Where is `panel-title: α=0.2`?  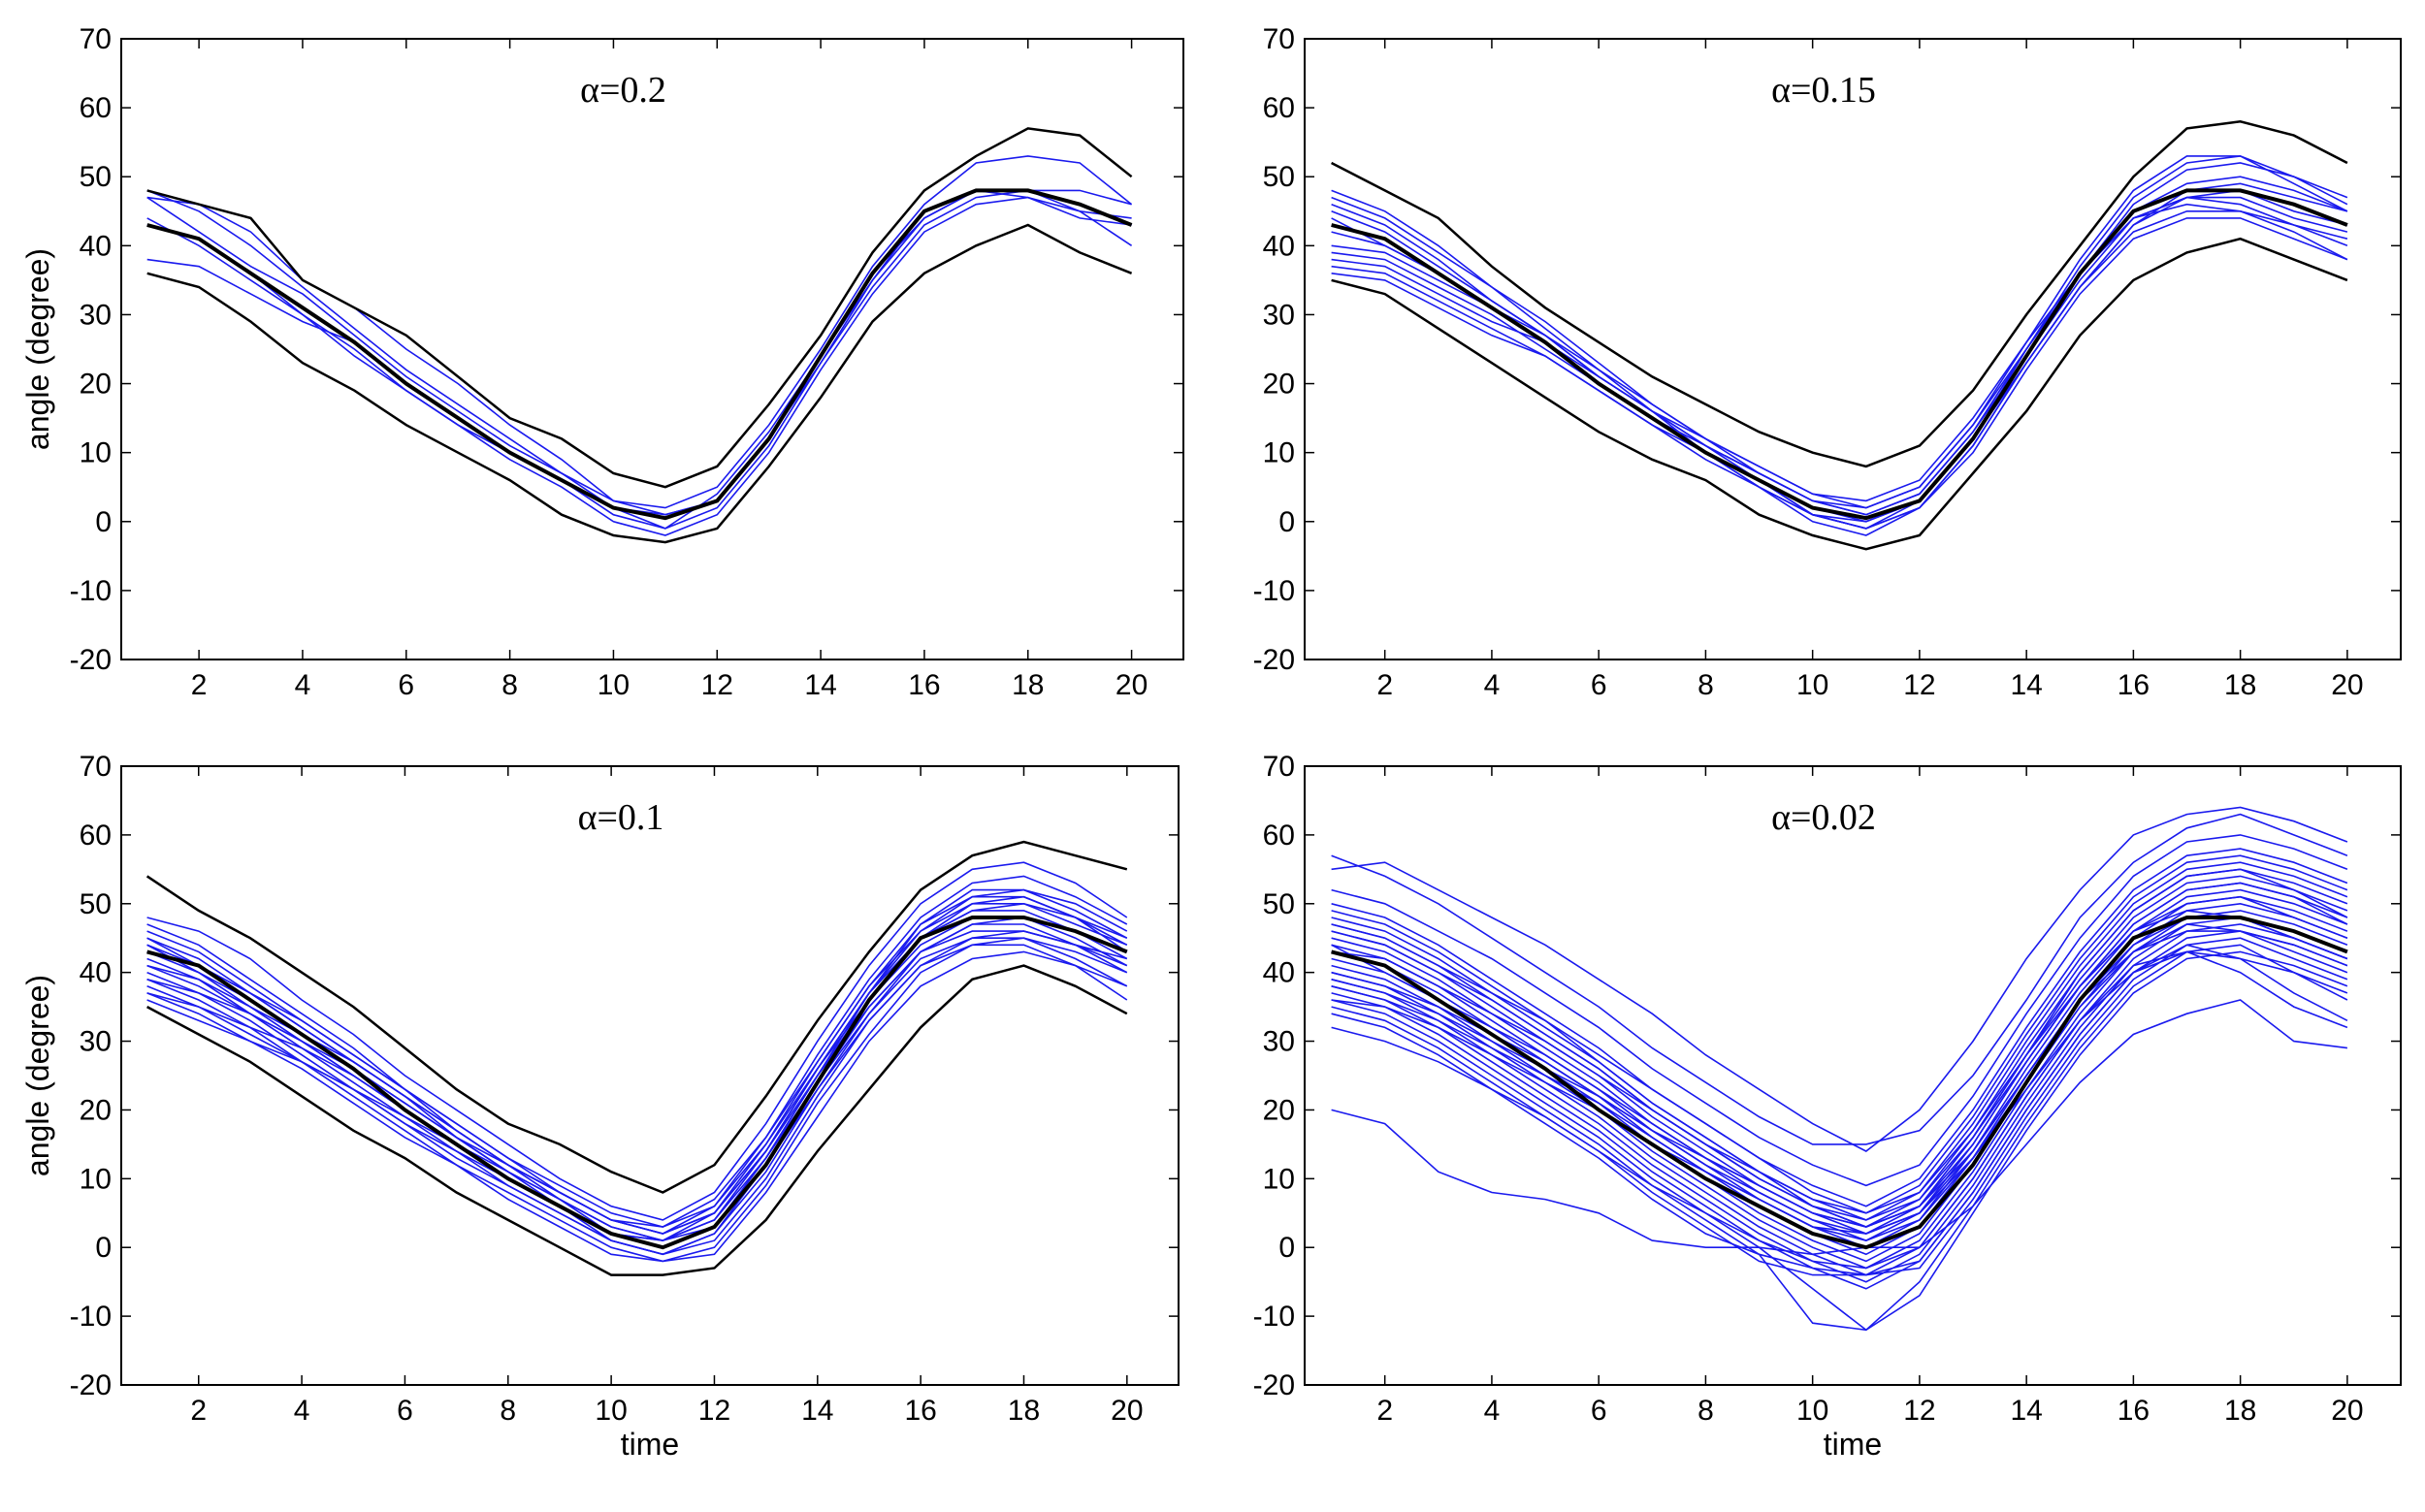
panel-title: α=0.2 is located at coordinates (623, 90).